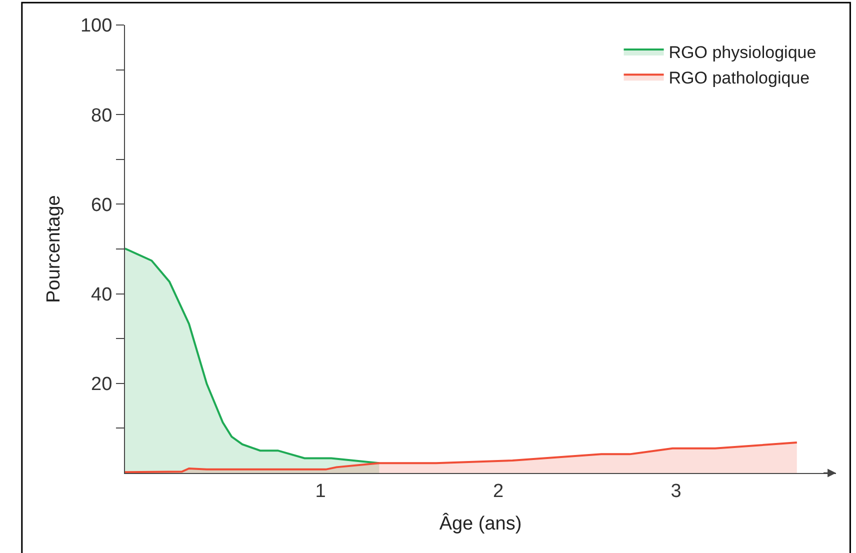  Describe the element at coordinates (101, 295) in the screenshot. I see `y-tick-label: 40` at that location.